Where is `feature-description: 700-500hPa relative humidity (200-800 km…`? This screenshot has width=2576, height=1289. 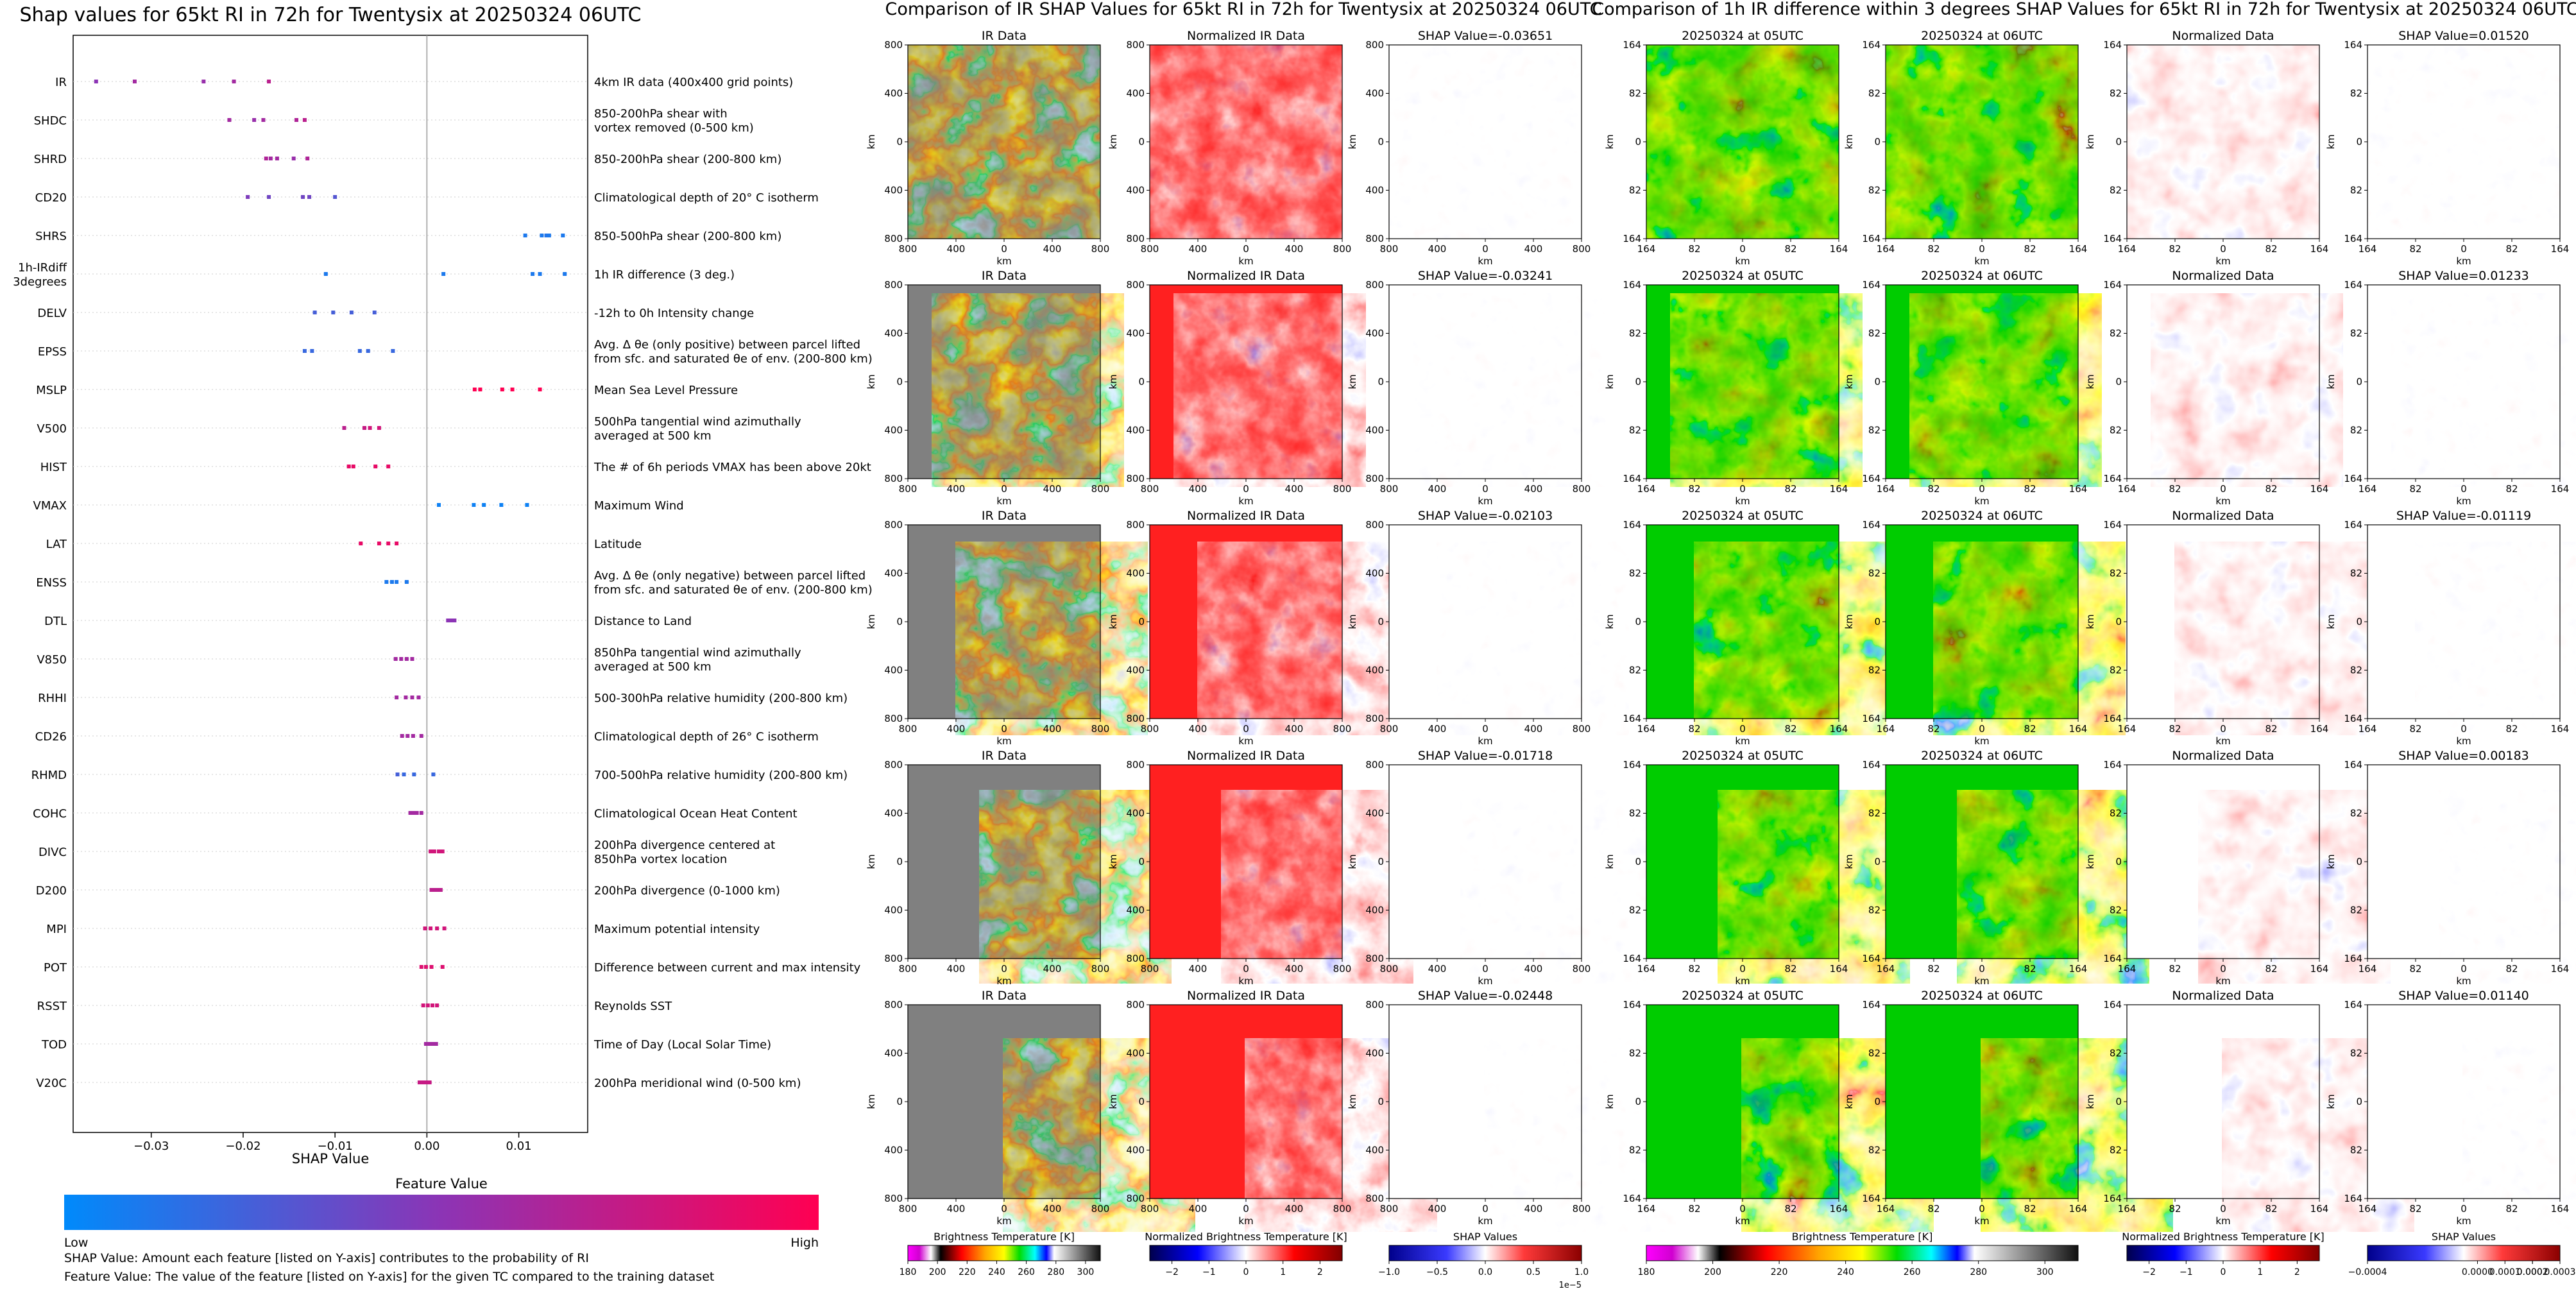
feature-description: 700-500hPa relative humidity (200-800 km… is located at coordinates (721, 775).